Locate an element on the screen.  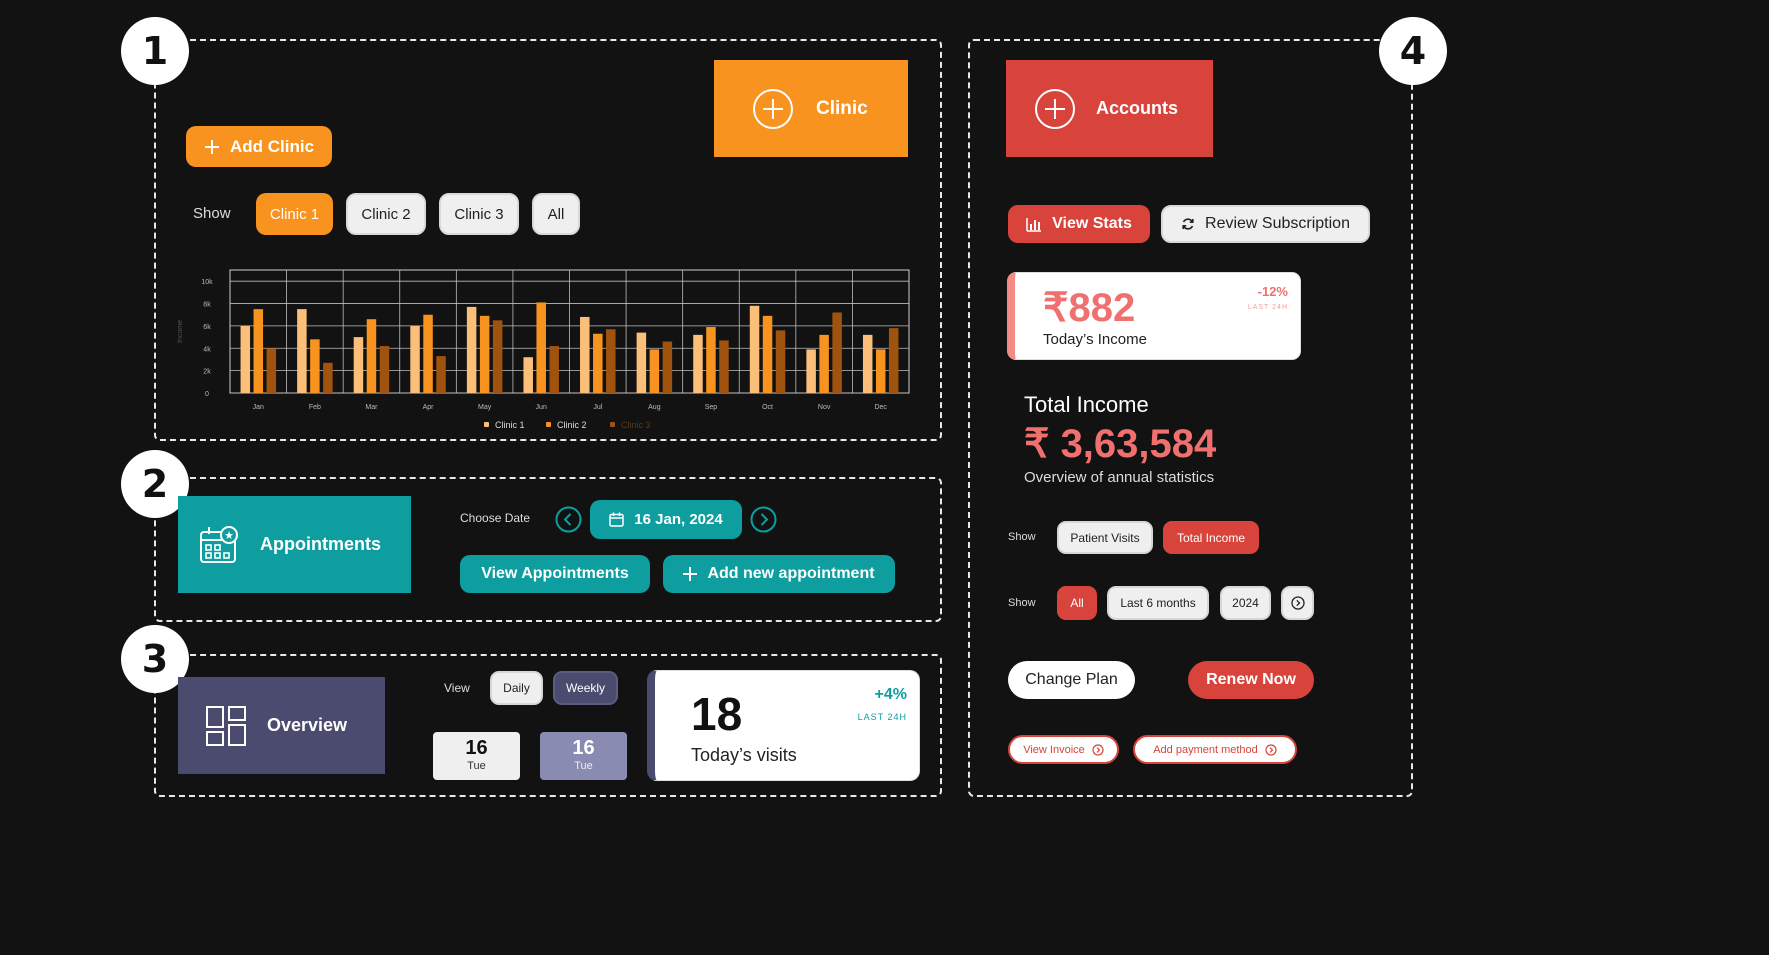
add-clinic-button: Add Clinic is located at coordinates (259, 146).